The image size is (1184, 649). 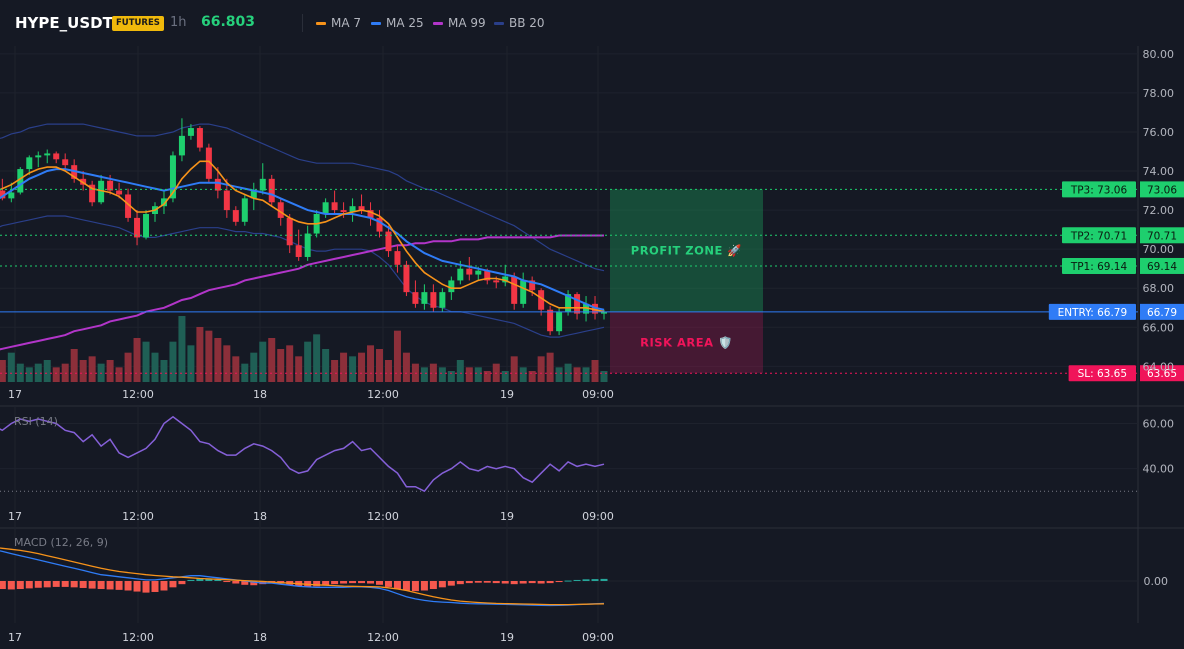 What do you see at coordinates (1159, 366) in the screenshot?
I see `price-tick-label: 64.00` at bounding box center [1159, 366].